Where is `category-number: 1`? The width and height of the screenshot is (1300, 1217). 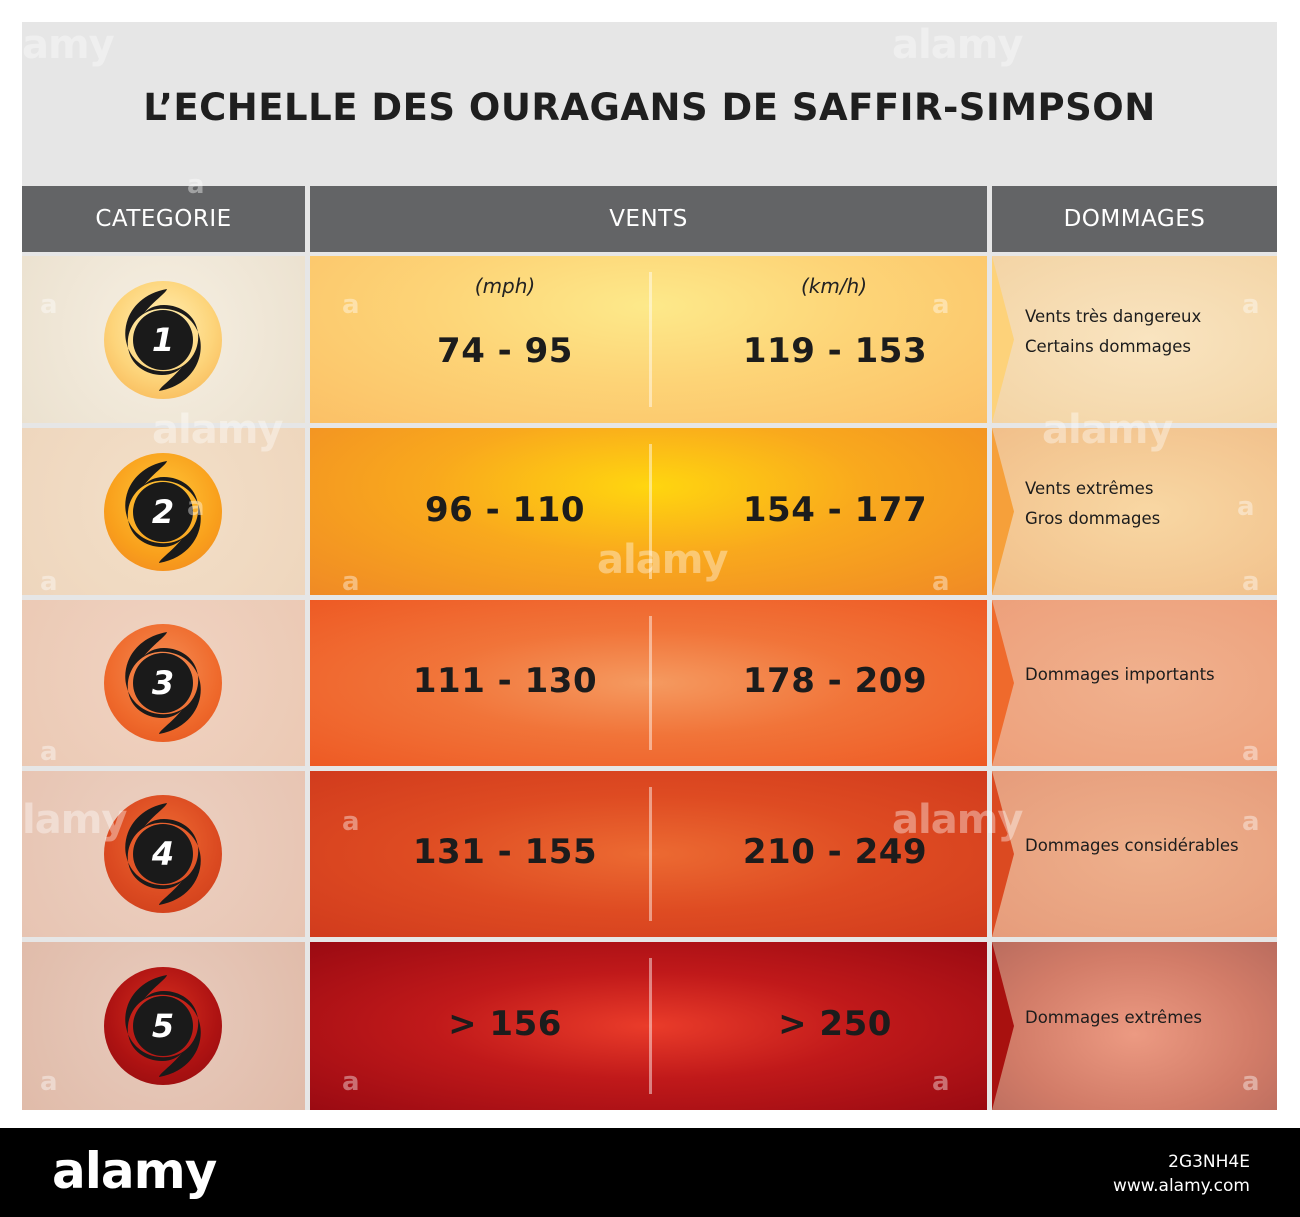 category-number: 1 is located at coordinates (163, 340).